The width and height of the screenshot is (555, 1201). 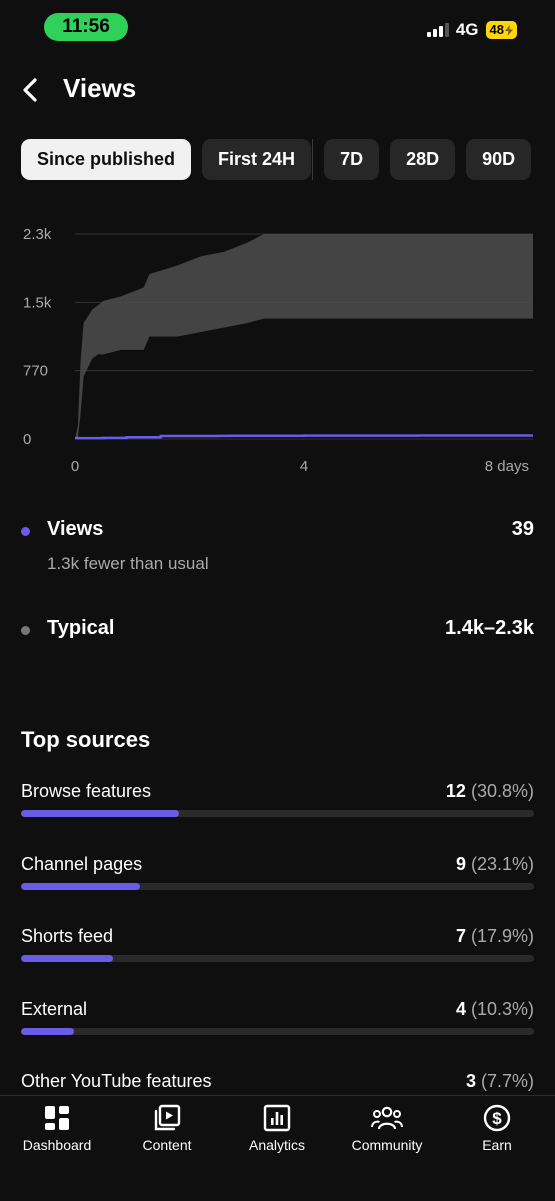 I want to click on time-range-chips: Since published First 24H 7D 28D 90D, so click(x=281, y=159).